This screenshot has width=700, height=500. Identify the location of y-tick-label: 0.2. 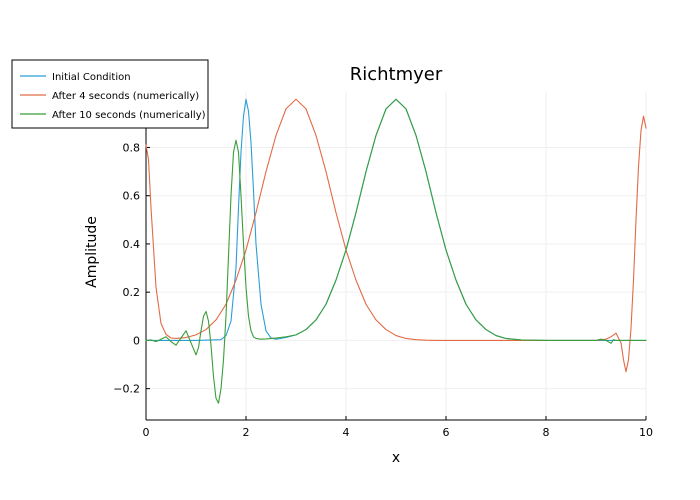
(132, 292).